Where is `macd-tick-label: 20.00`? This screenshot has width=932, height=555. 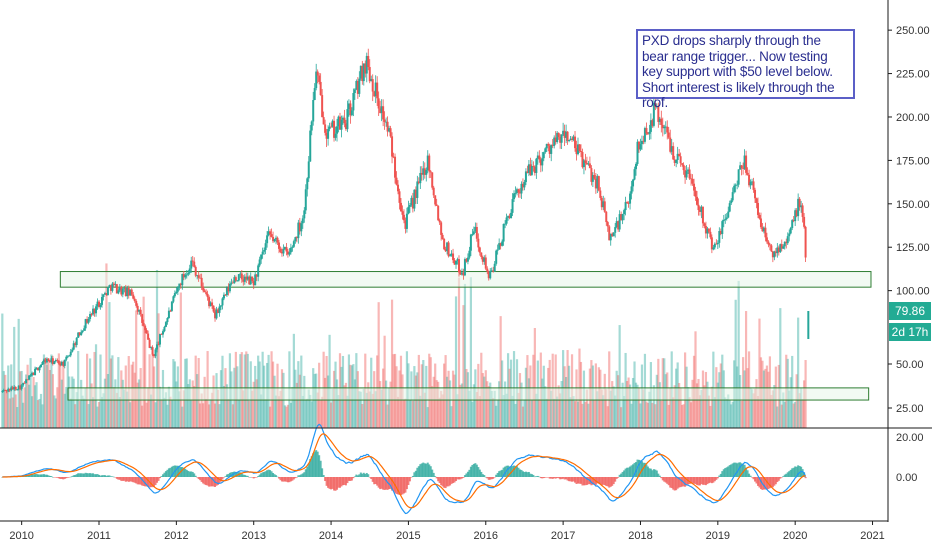
macd-tick-label: 20.00 is located at coordinates (910, 438).